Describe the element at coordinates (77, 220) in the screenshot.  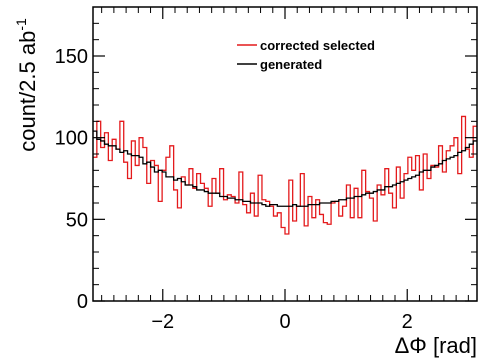
I see `y-tick-label: 50` at that location.